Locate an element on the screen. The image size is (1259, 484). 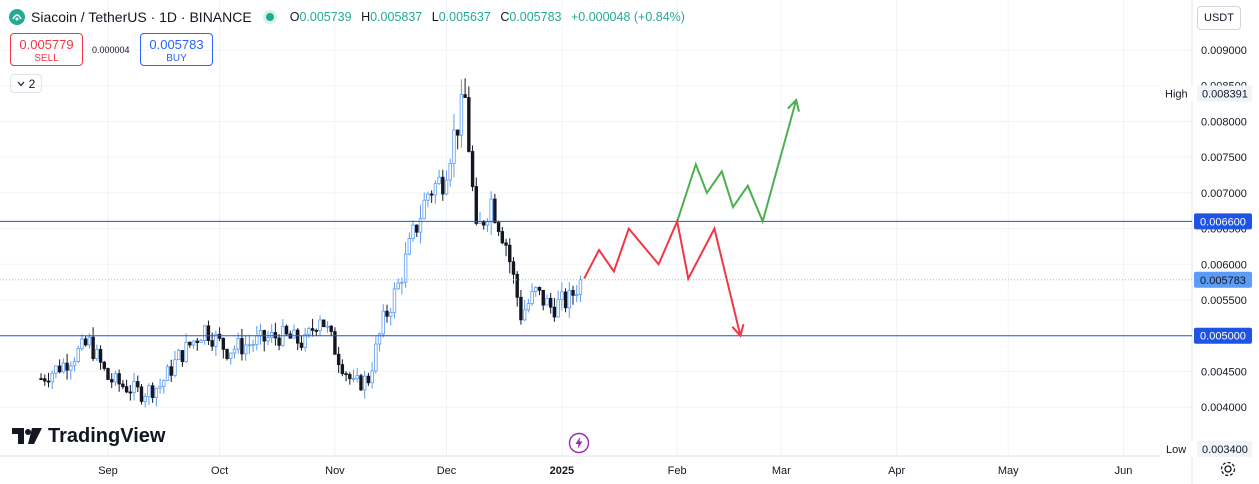
symbol-title: Siacoin / TetherUS · 1D · BINANCE is located at coordinates (141, 17).